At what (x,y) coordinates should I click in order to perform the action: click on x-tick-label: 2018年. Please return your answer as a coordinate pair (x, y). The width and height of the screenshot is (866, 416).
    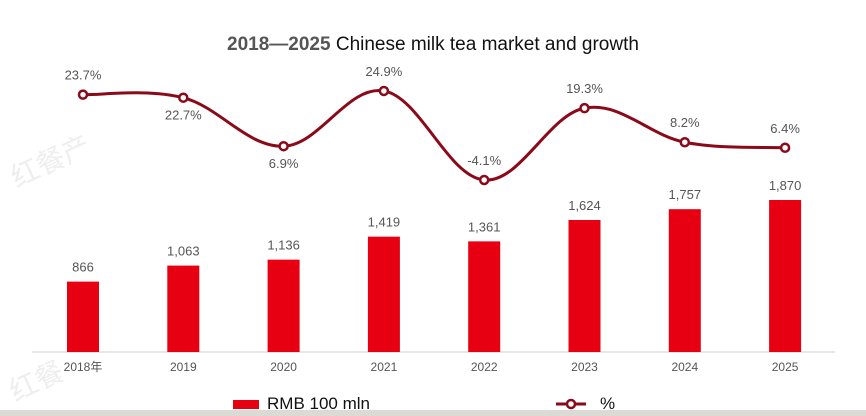
    Looking at the image, I should click on (83, 367).